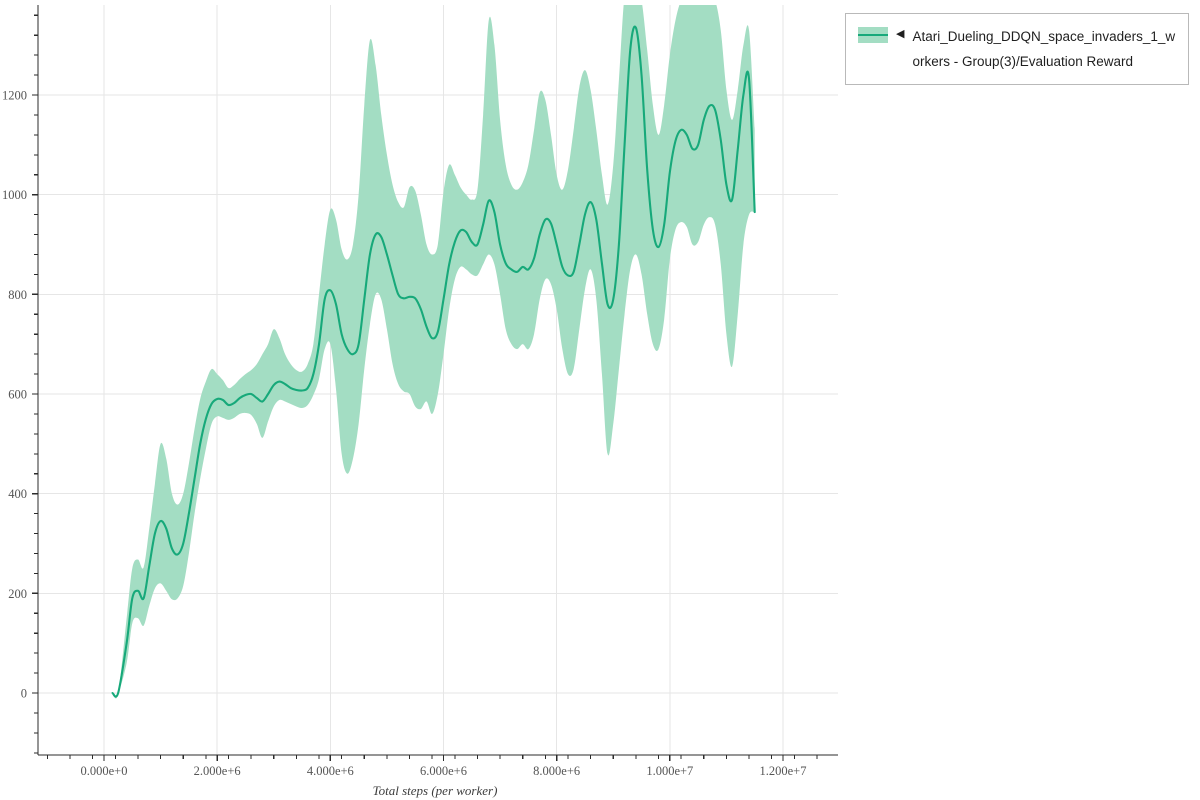 This screenshot has width=1200, height=800. What do you see at coordinates (14, 96) in the screenshot?
I see `y-tick-label: 1200` at bounding box center [14, 96].